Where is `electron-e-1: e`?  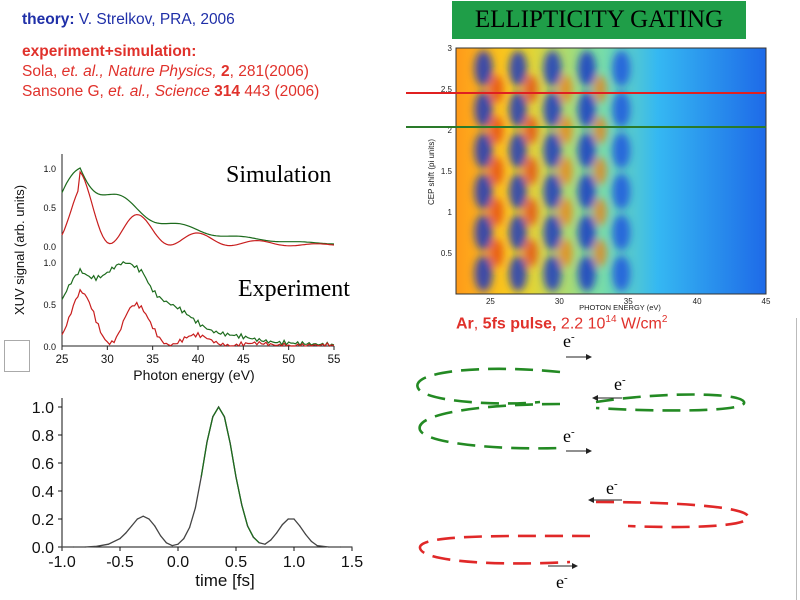 electron-e-1: e is located at coordinates (567, 341).